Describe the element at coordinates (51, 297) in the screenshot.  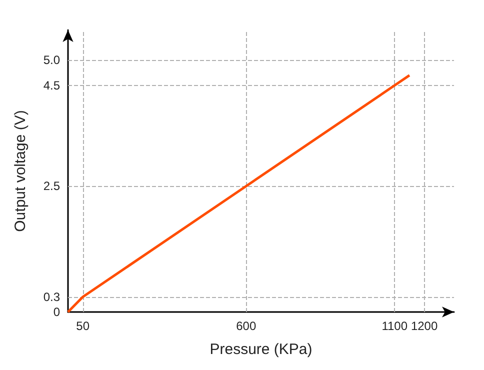
I see `y-tick-label: 0.3` at that location.